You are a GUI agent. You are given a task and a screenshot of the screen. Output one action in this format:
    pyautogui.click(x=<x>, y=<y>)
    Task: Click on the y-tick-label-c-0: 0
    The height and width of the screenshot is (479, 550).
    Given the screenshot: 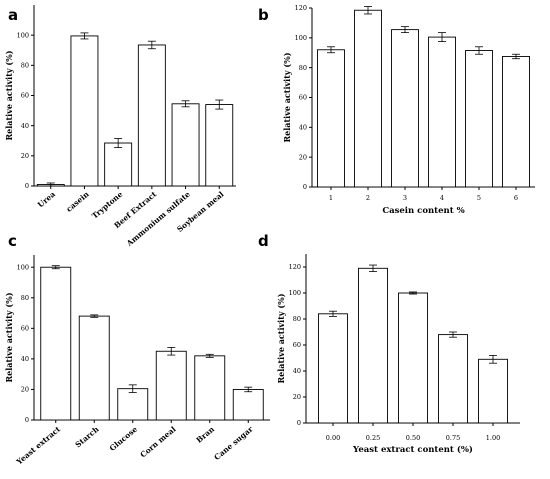 What is the action you would take?
    pyautogui.click(x=27, y=420)
    